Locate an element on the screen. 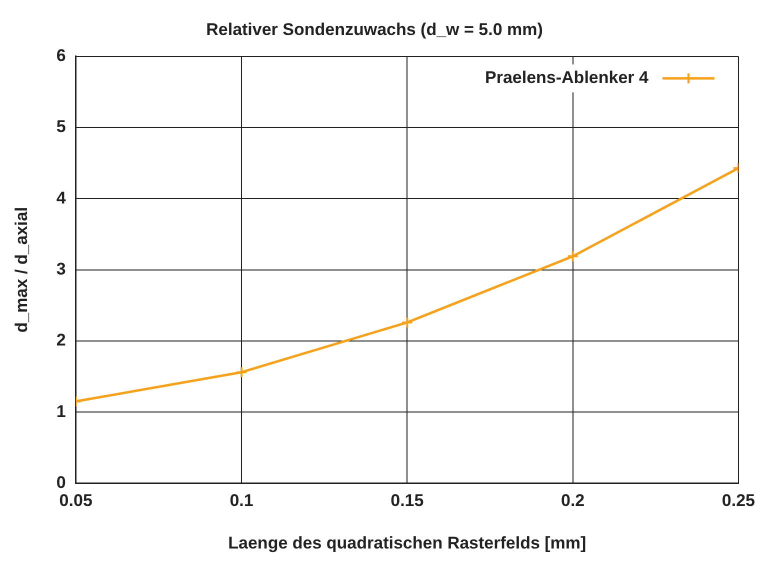 Image resolution: width=771 pixels, height=566 pixels. x-tick-label: 0.25 is located at coordinates (739, 500).